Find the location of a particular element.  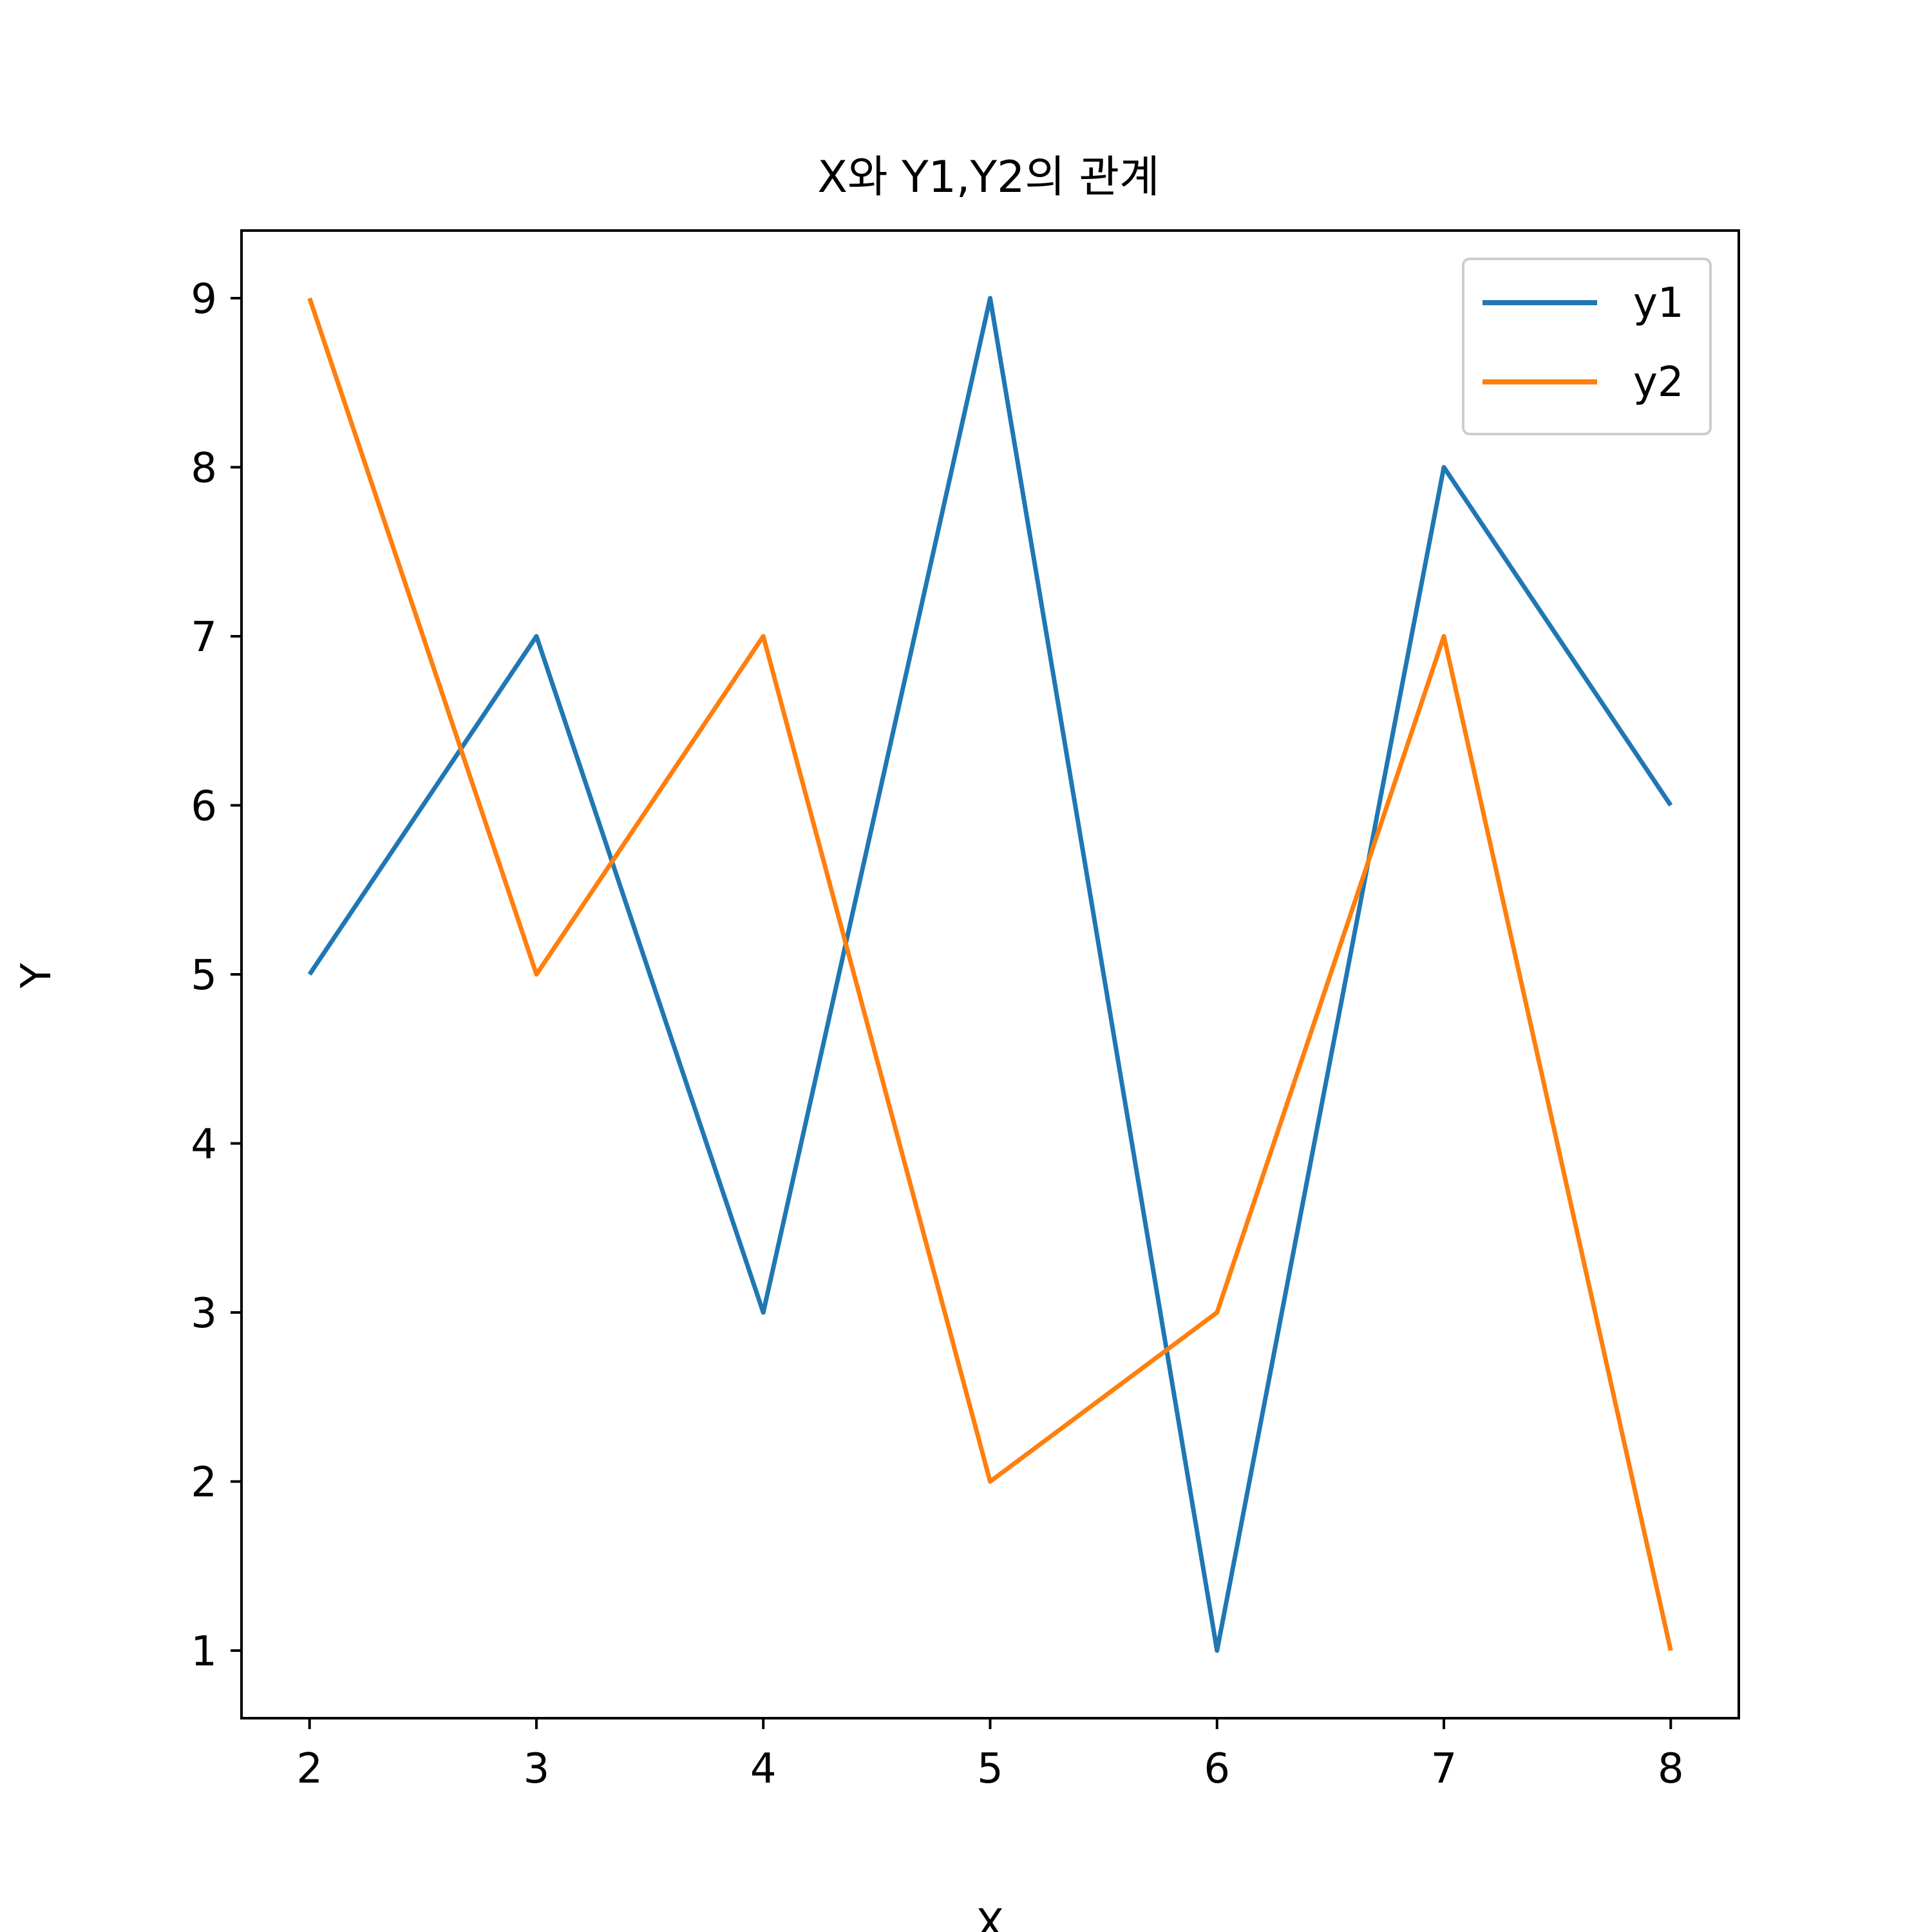

x-tick-label: 4 is located at coordinates (763, 1769).